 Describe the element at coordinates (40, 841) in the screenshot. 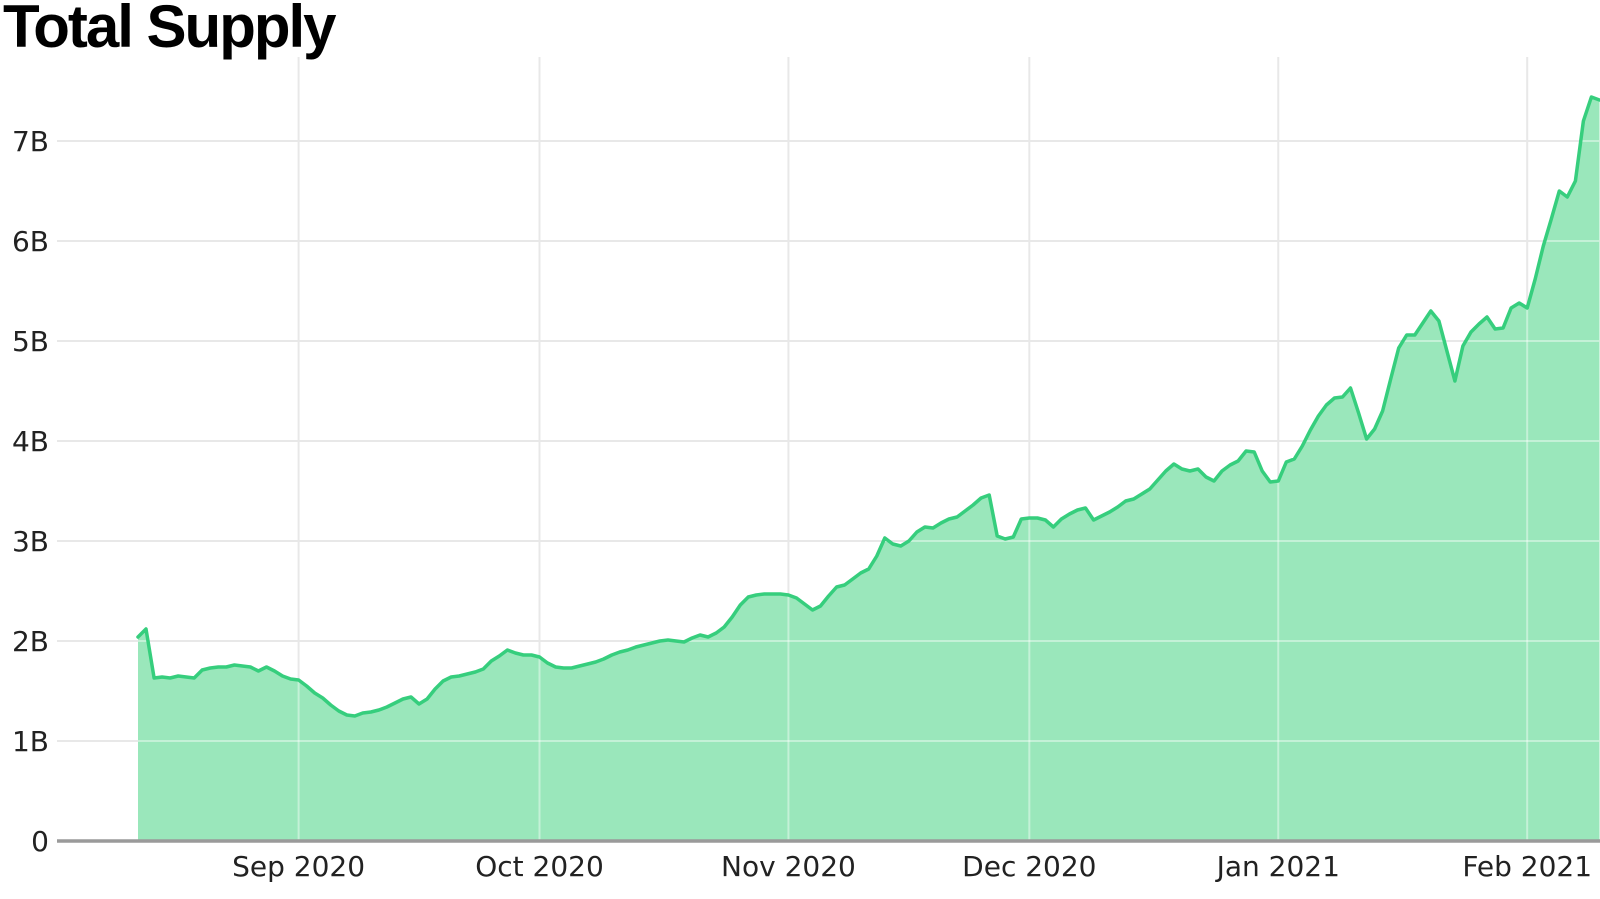

I see `y-tick-label: 0` at that location.